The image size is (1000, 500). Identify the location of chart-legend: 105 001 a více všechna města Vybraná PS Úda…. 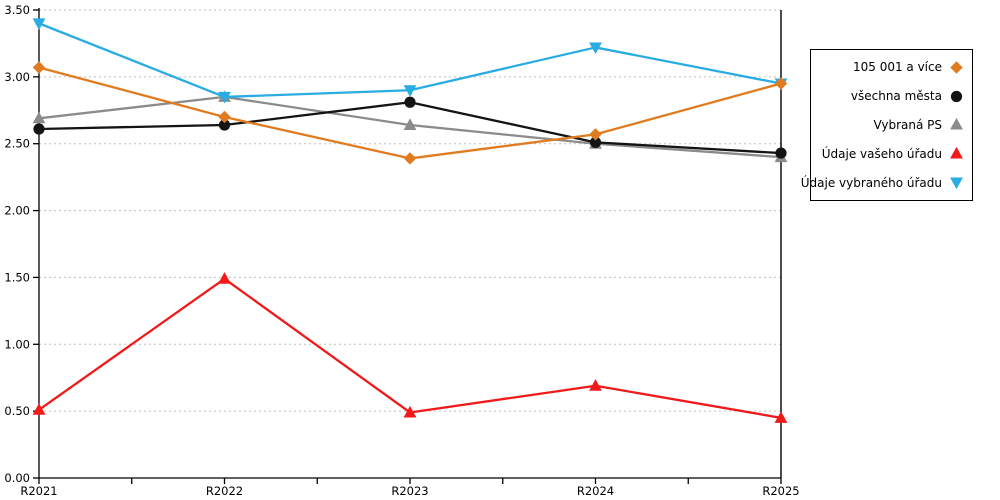
(887, 125).